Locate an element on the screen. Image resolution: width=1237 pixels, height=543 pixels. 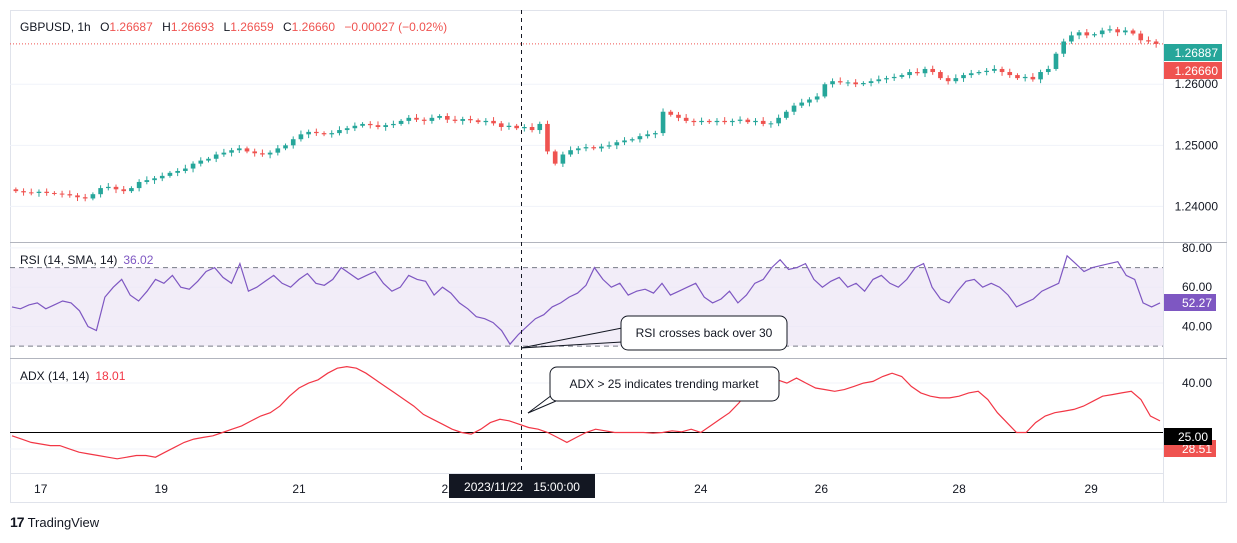
legend-h-label: H is located at coordinates (166, 27).